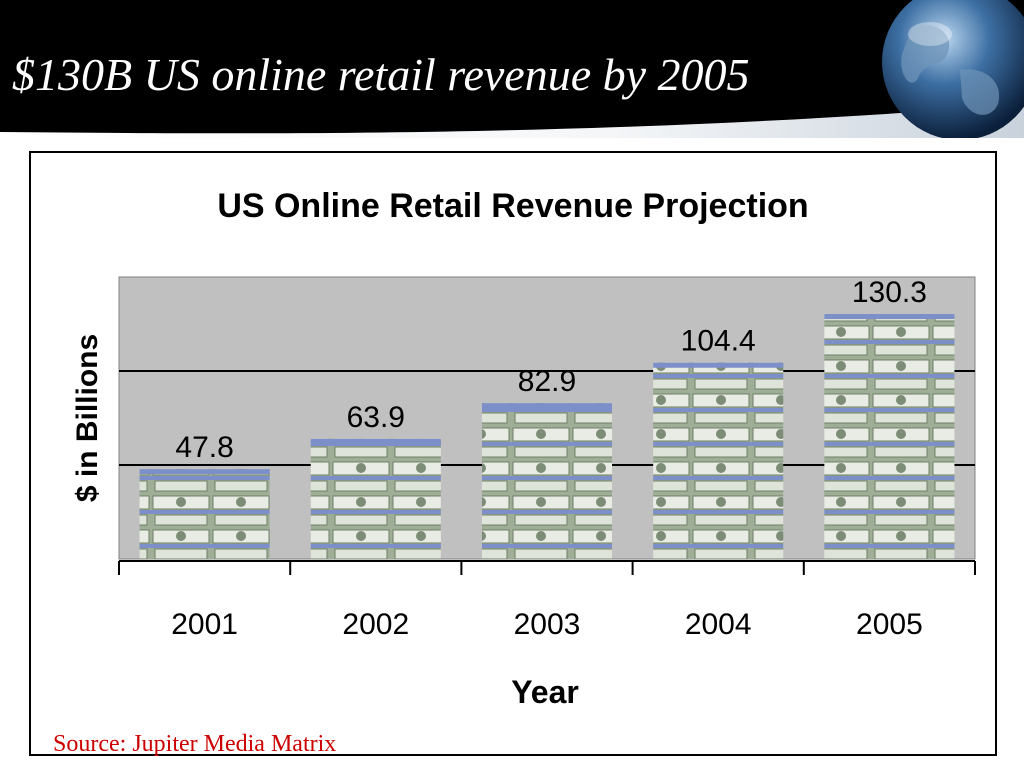 The height and width of the screenshot is (768, 1024). What do you see at coordinates (718, 341) in the screenshot?
I see `data-label: 104.4` at bounding box center [718, 341].